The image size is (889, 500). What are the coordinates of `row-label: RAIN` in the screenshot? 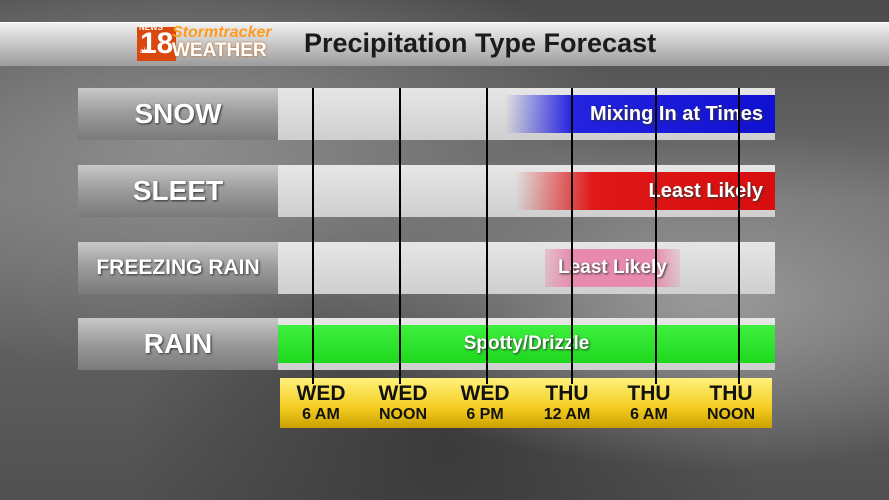 It's located at (178, 344).